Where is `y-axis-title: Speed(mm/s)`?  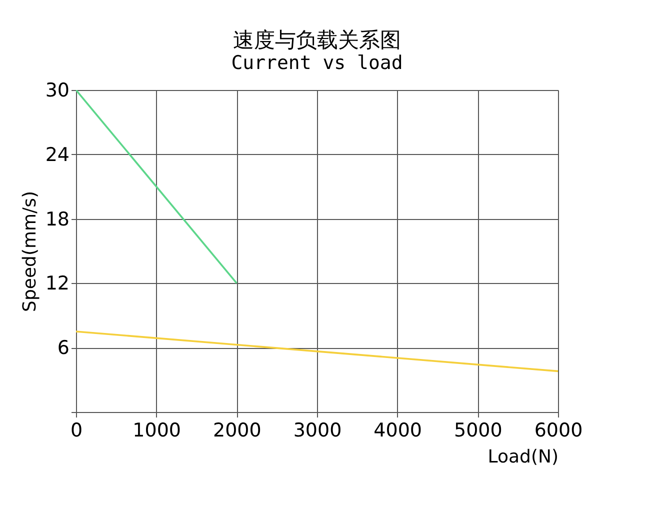
y-axis-title: Speed(mm/s) is located at coordinates (29, 251).